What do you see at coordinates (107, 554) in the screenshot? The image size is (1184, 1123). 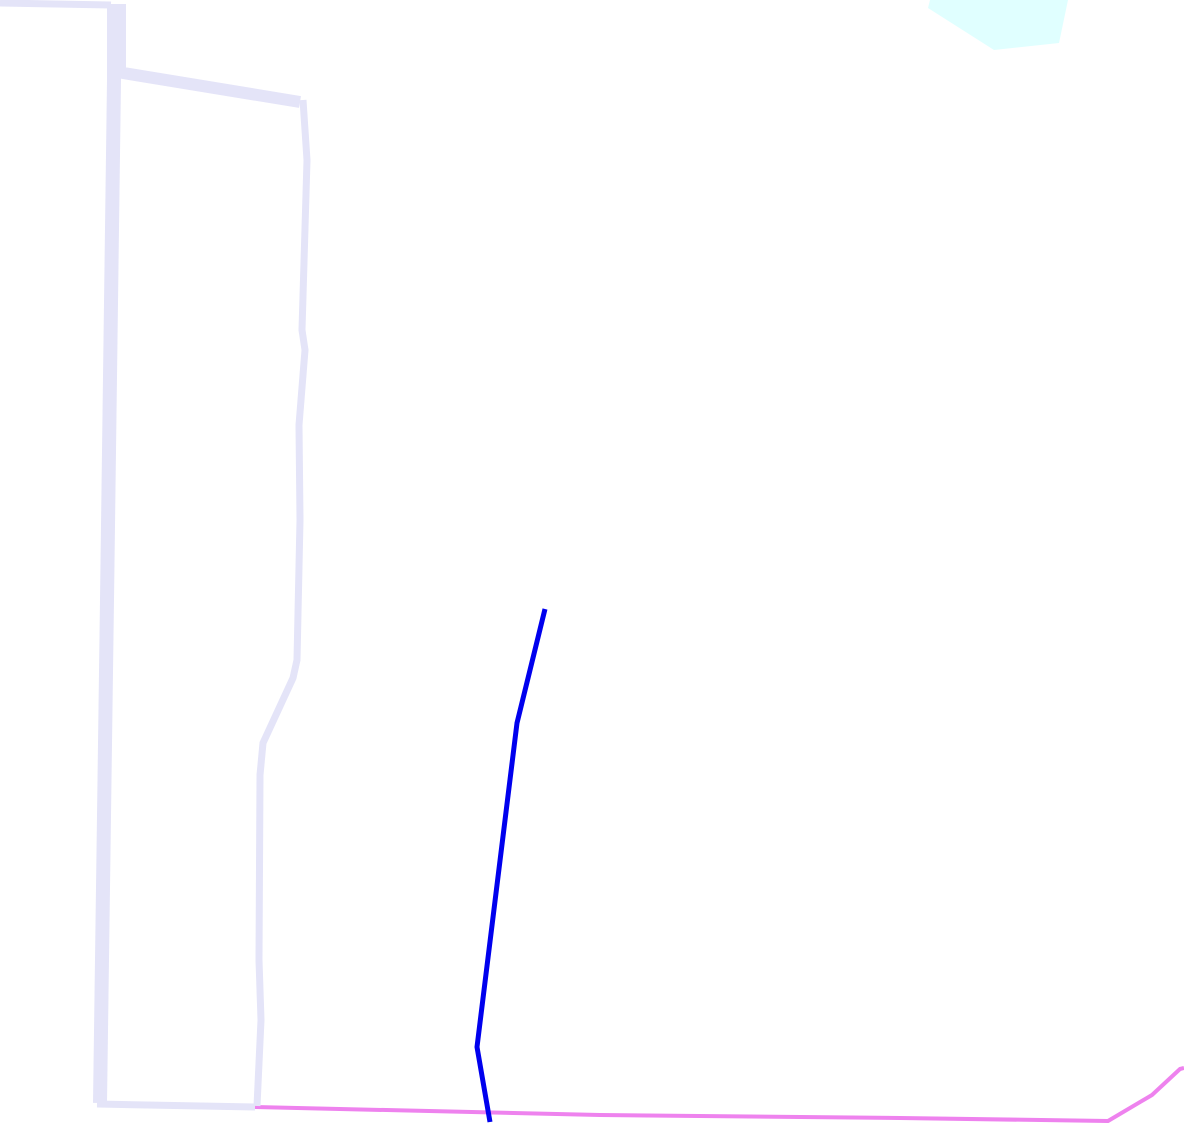 I see `road-segment-main-vertical` at bounding box center [107, 554].